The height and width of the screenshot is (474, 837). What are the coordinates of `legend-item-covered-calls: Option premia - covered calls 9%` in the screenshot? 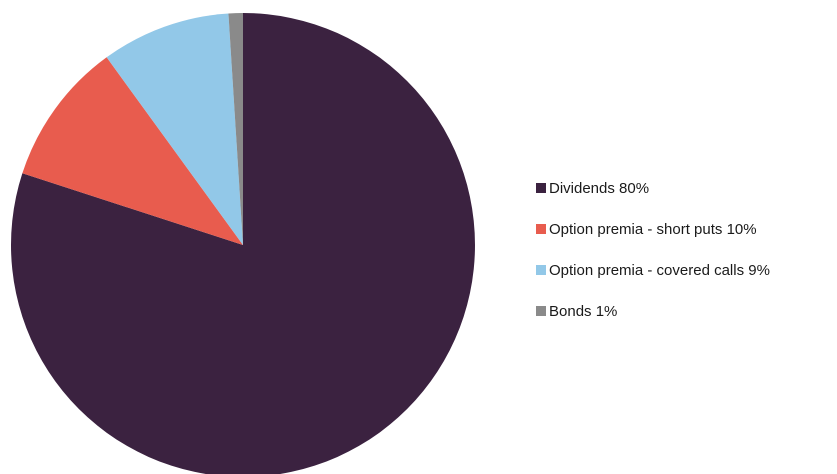 It's located at (683, 270).